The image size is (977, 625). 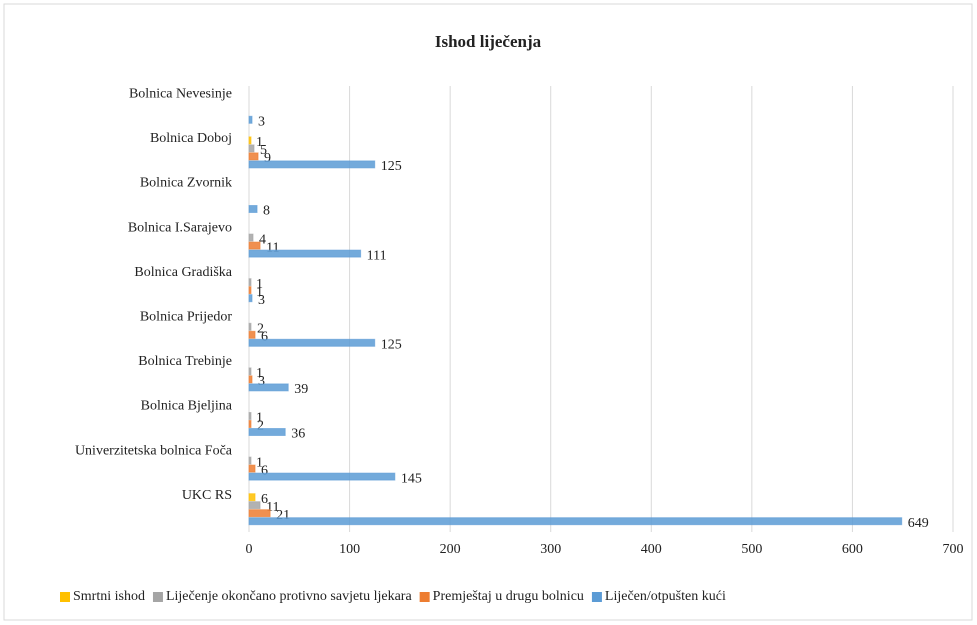 What do you see at coordinates (651, 549) in the screenshot?
I see `x-tick-label: 400` at bounding box center [651, 549].